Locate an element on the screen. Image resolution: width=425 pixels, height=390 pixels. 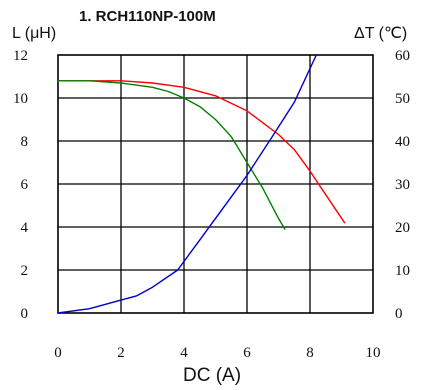
x-tick-label: 10 is located at coordinates (373, 353).